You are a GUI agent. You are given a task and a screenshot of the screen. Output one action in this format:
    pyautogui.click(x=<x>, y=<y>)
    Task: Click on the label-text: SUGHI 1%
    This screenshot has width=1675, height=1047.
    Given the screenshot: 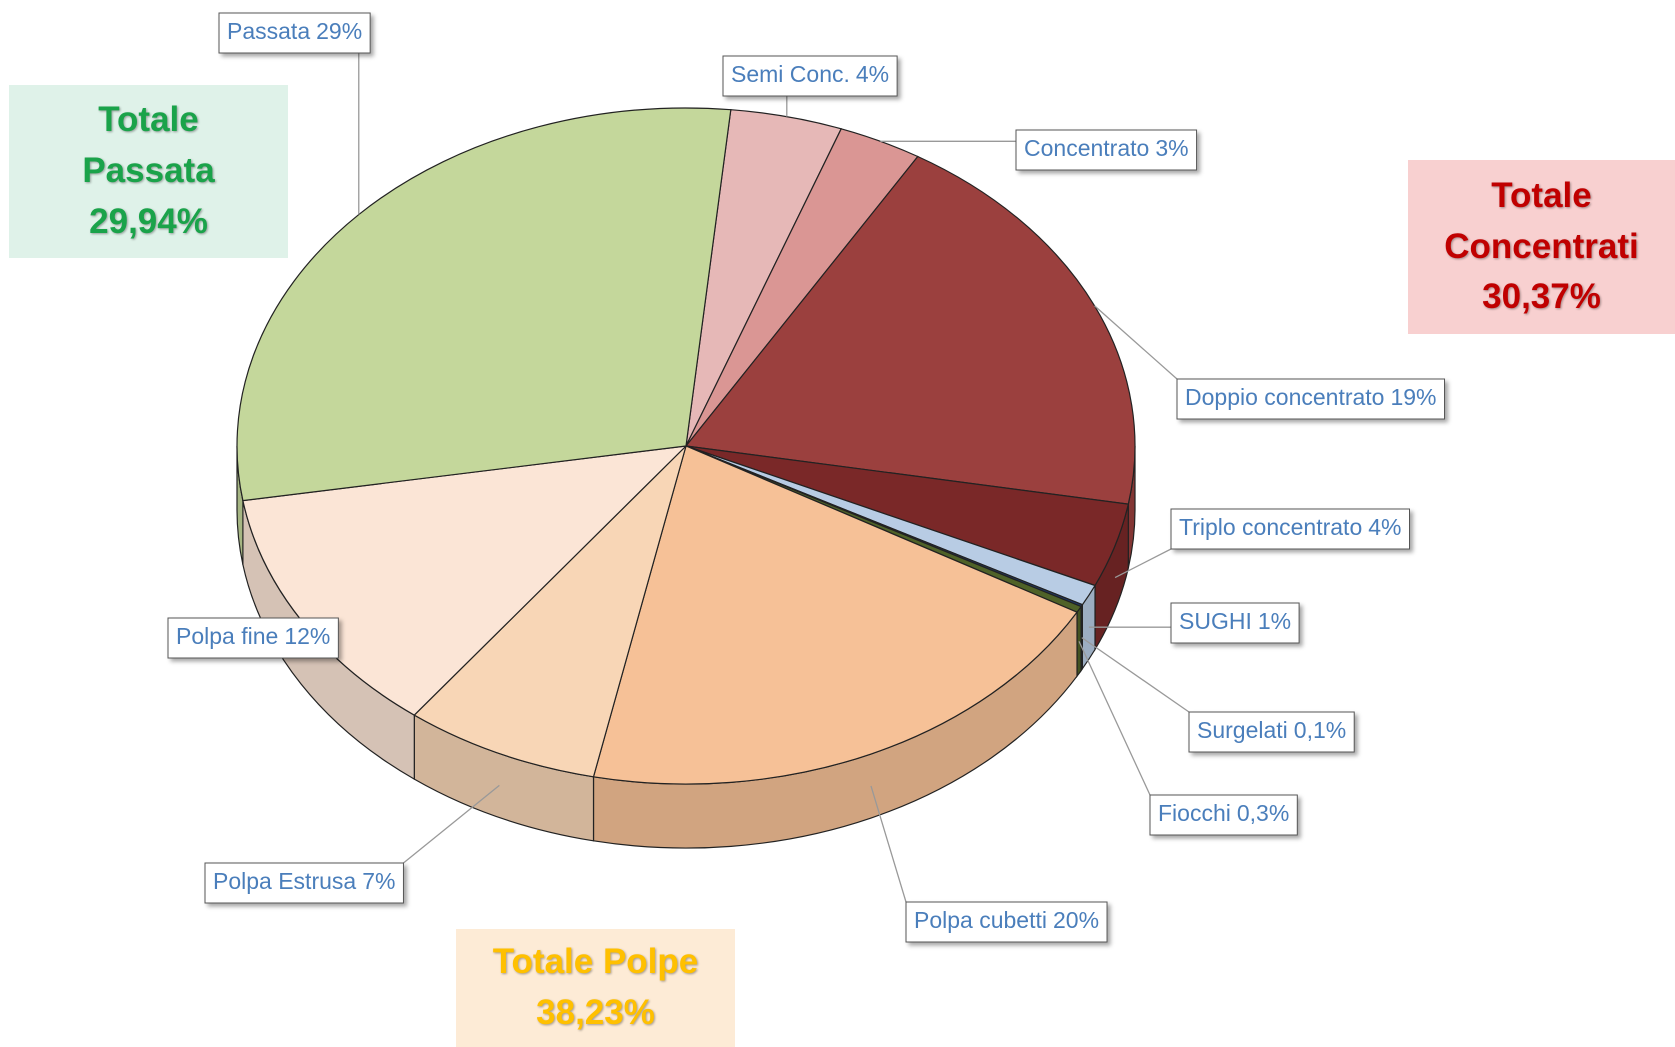 What is the action you would take?
    pyautogui.click(x=1235, y=621)
    